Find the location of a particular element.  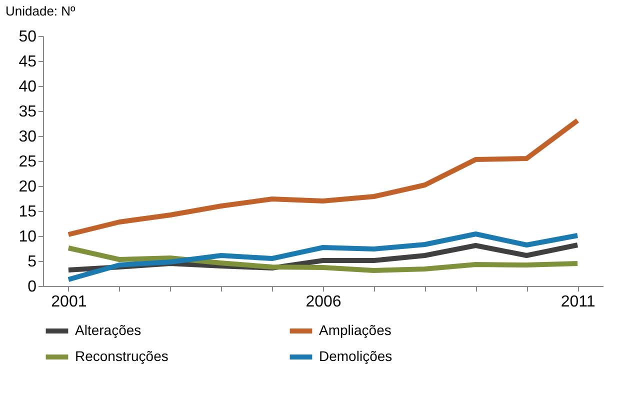

y-tick-label: 25 is located at coordinates (27, 162).